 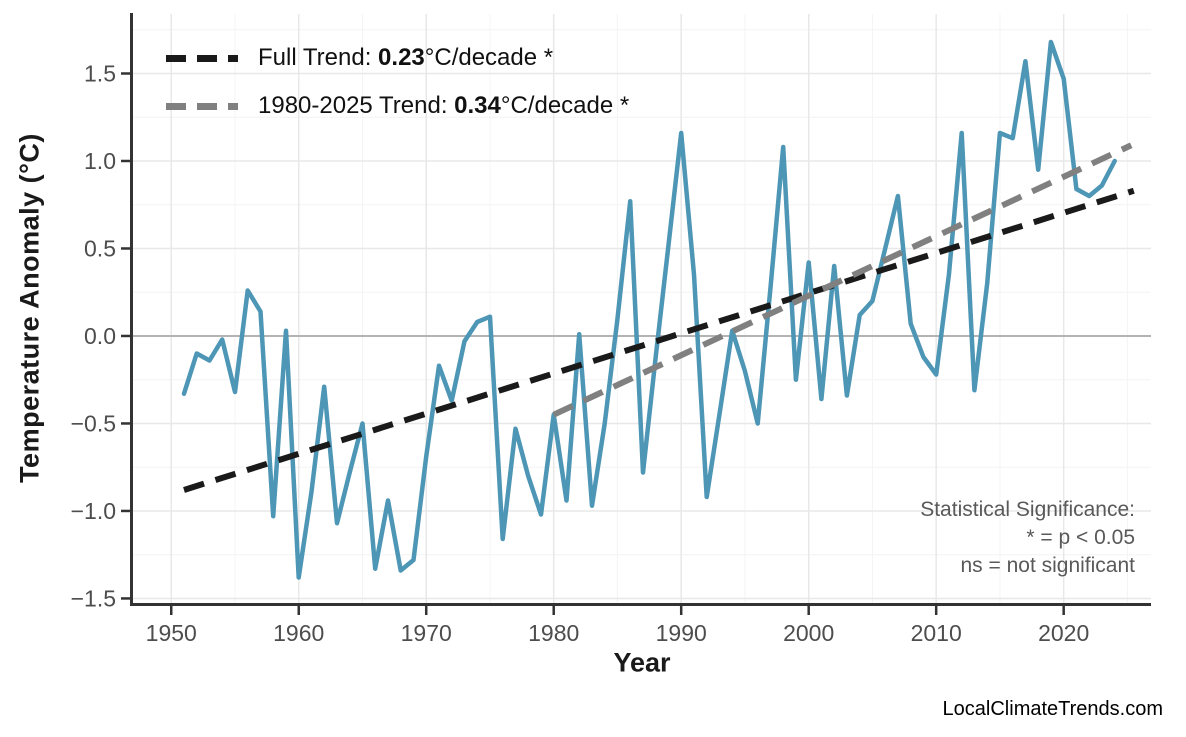 What do you see at coordinates (100, 73) in the screenshot?
I see `y-tick-label: 1.5` at bounding box center [100, 73].